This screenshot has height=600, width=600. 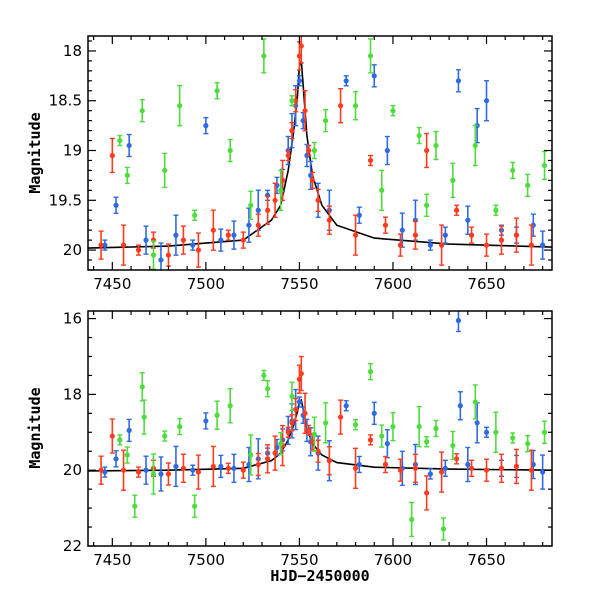 What do you see at coordinates (486, 284) in the screenshot?
I see `top-x-tick-label: 7650` at bounding box center [486, 284].